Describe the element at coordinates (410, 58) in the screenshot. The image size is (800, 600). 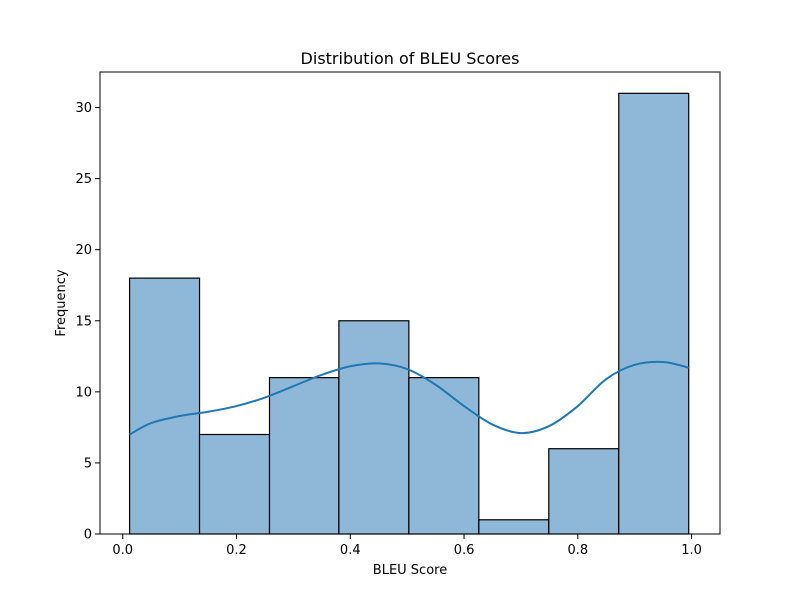
I see `chart-title: Distribution of BLEU Scores` at that location.